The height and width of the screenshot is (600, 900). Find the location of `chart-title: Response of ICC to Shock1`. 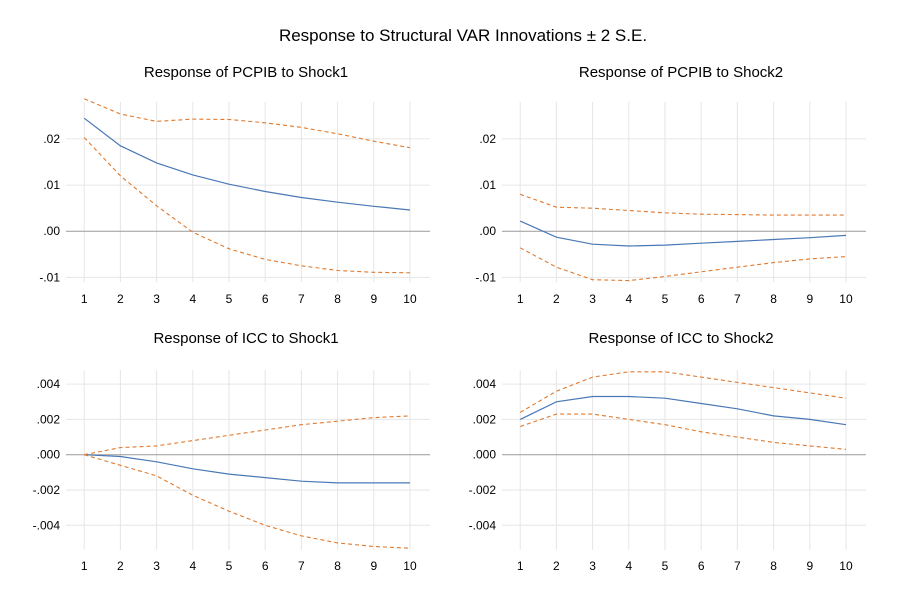

chart-title: Response of ICC to Shock1 is located at coordinates (245, 338).